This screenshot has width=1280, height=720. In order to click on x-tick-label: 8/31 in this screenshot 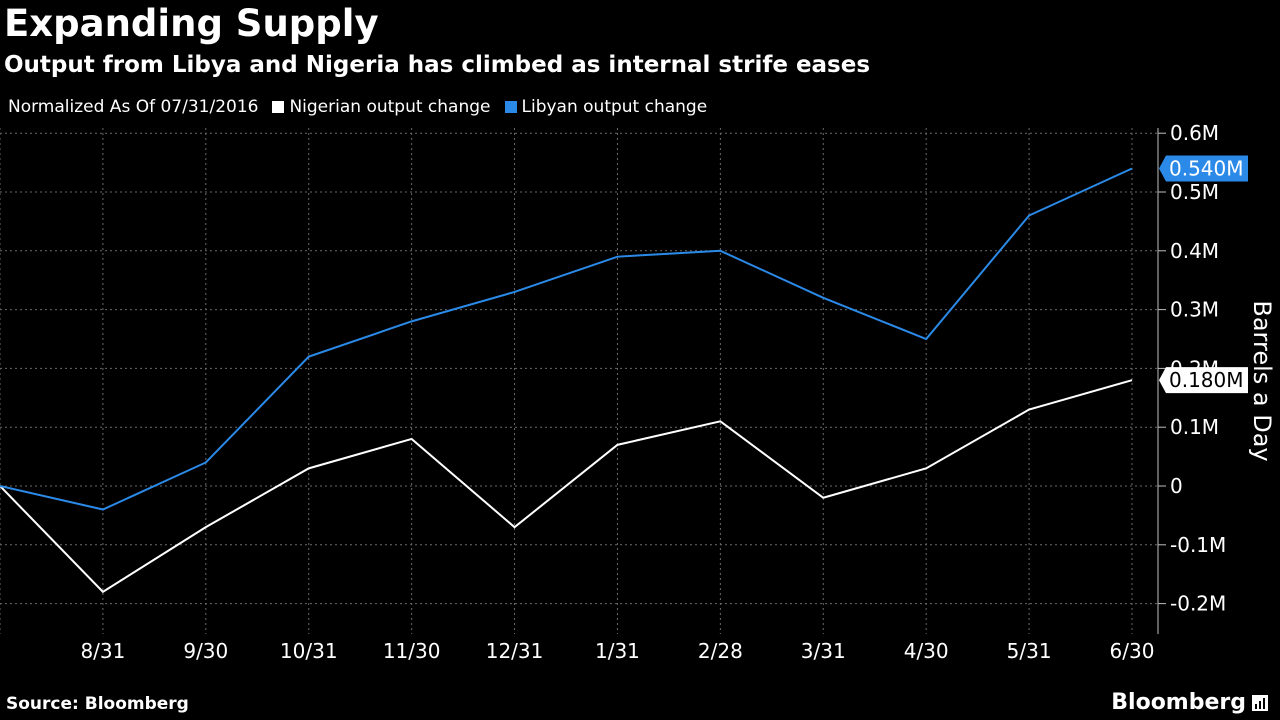, I will do `click(102, 651)`.